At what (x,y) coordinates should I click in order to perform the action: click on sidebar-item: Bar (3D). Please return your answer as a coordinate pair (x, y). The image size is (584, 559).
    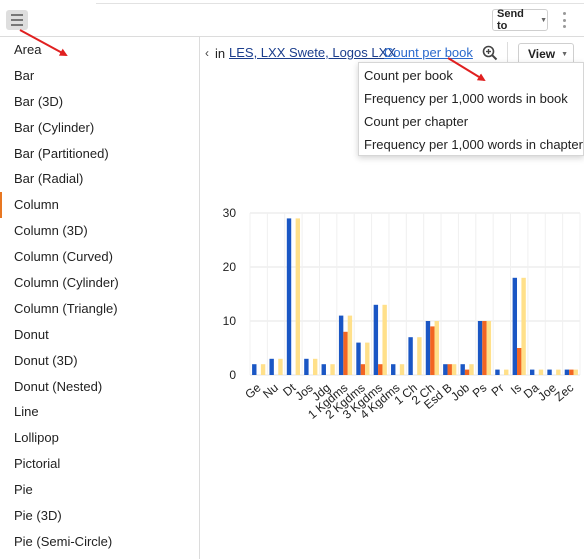
    Looking at the image, I should click on (39, 101).